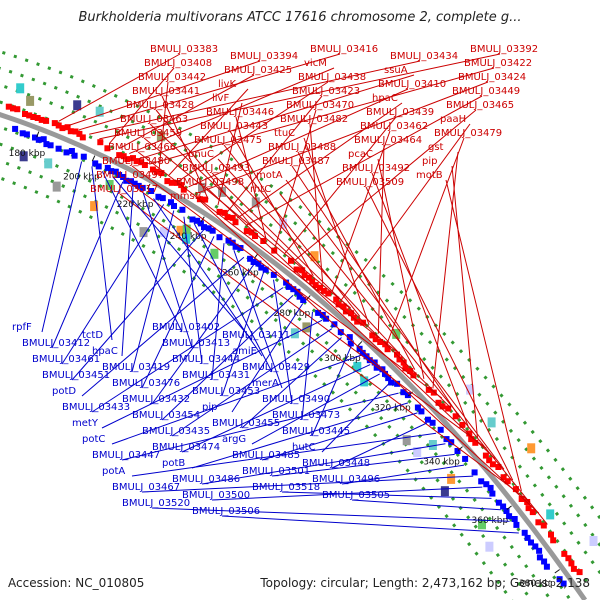 The width and height of the screenshot is (600, 600). I want to click on reverse-gene-label: BMULJ_03476, so click(146, 383).